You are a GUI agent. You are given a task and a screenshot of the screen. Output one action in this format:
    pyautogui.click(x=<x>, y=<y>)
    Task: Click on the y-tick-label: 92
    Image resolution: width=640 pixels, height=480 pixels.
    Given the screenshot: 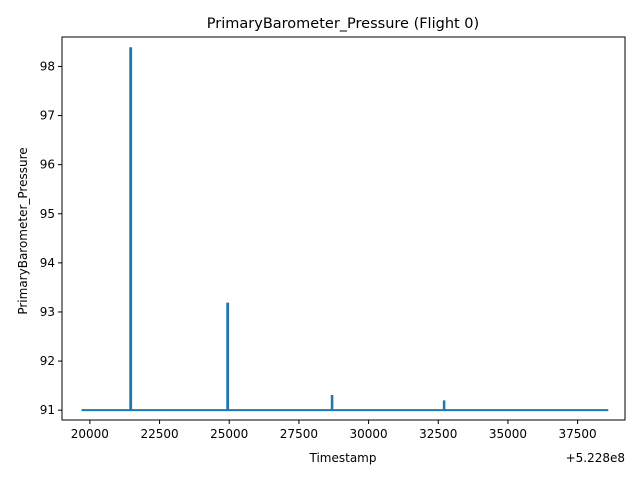 What is the action you would take?
    pyautogui.click(x=47, y=361)
    